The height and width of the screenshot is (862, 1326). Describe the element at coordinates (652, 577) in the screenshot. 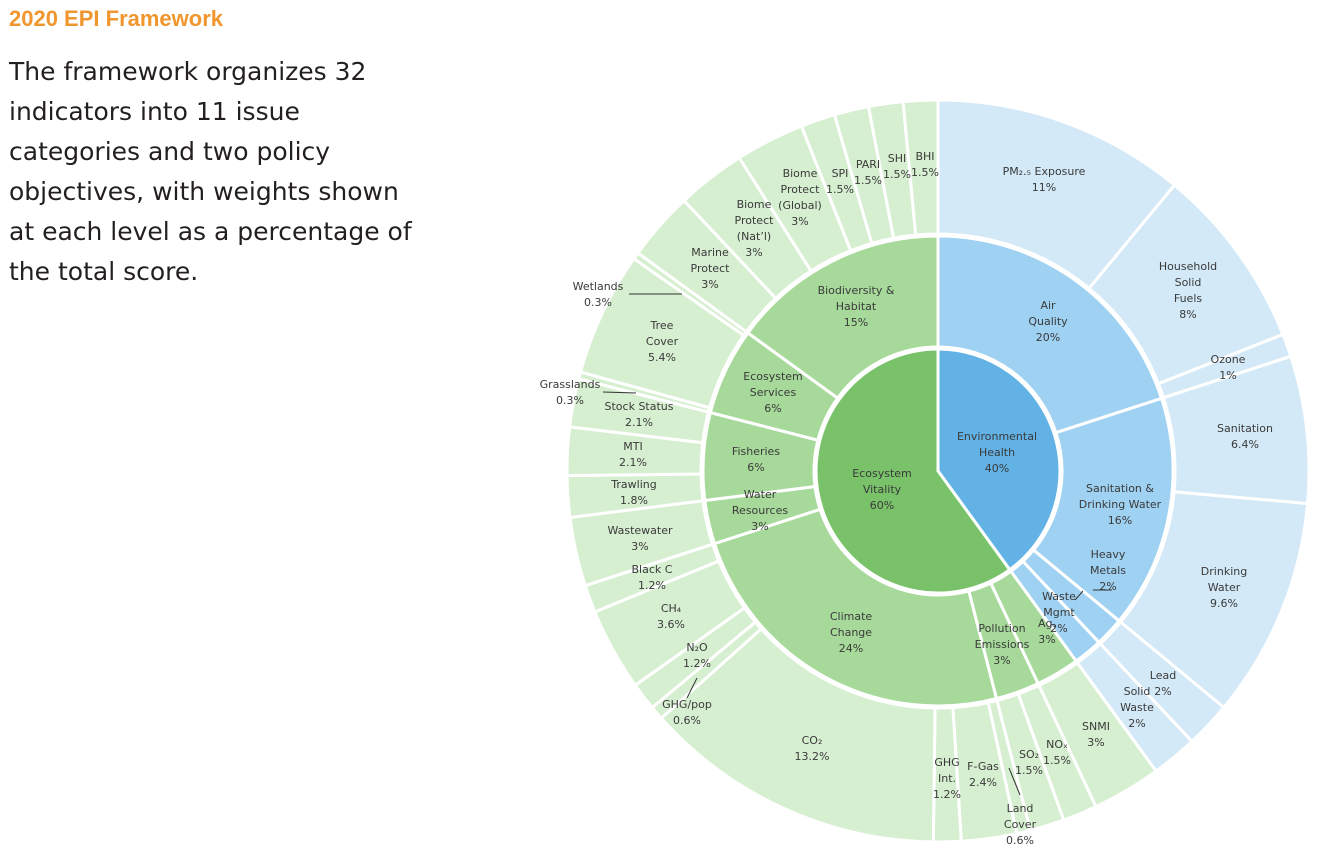

I see `black-c-label: Black C 1.2%` at that location.